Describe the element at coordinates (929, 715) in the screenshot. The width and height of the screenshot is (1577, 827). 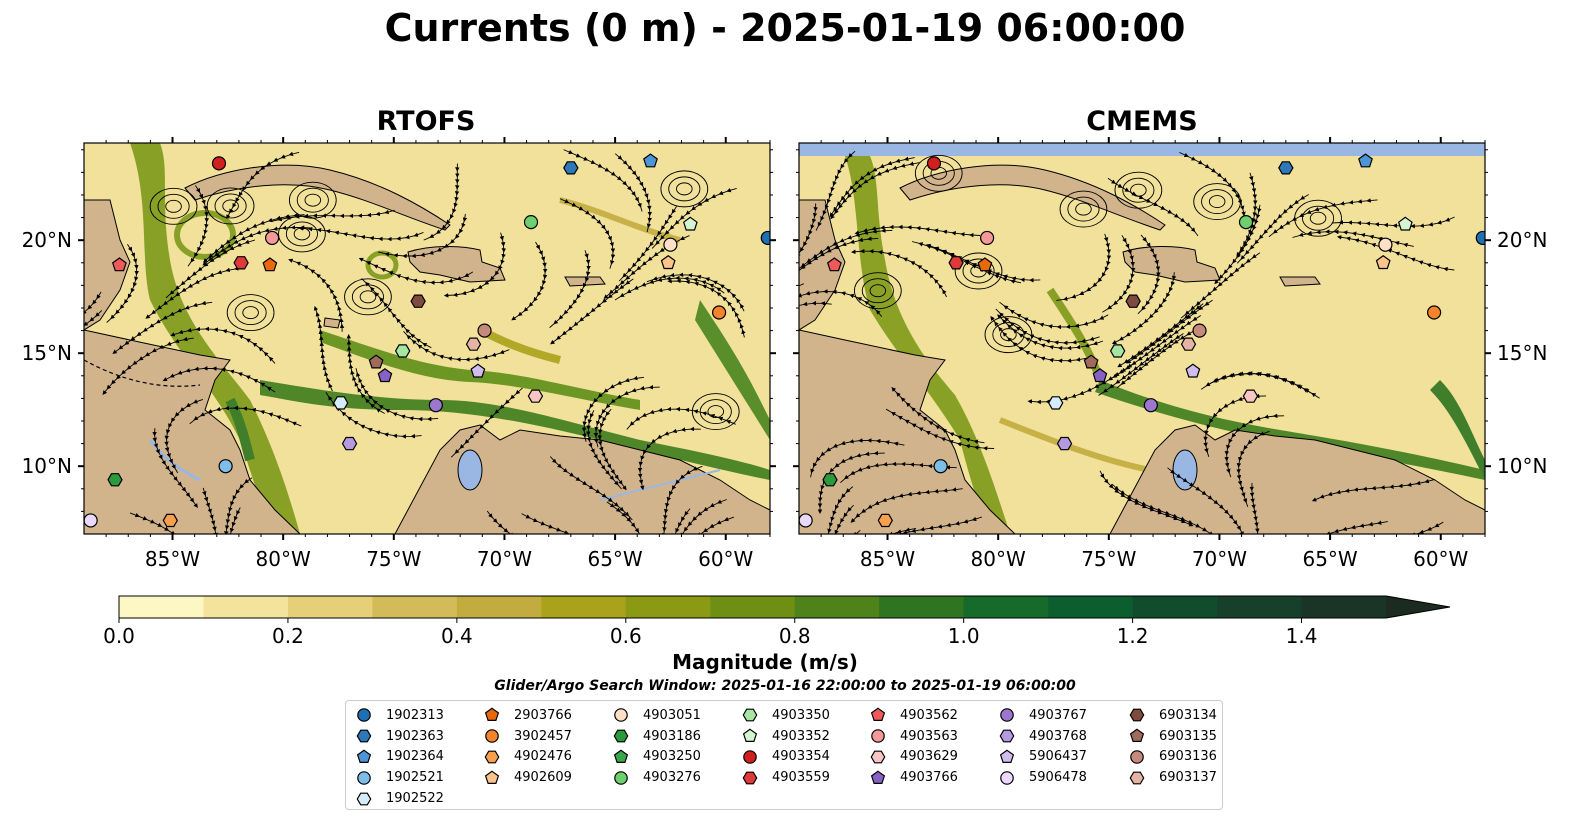
I see `legend-label: 4903562` at that location.